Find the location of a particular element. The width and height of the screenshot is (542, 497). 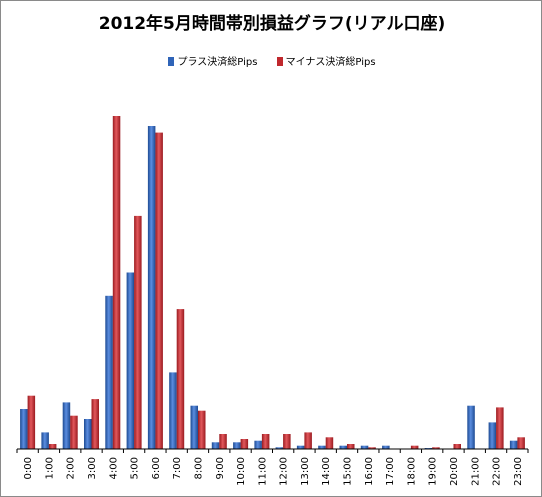

x-tick-label: 7:00 is located at coordinates (177, 468).